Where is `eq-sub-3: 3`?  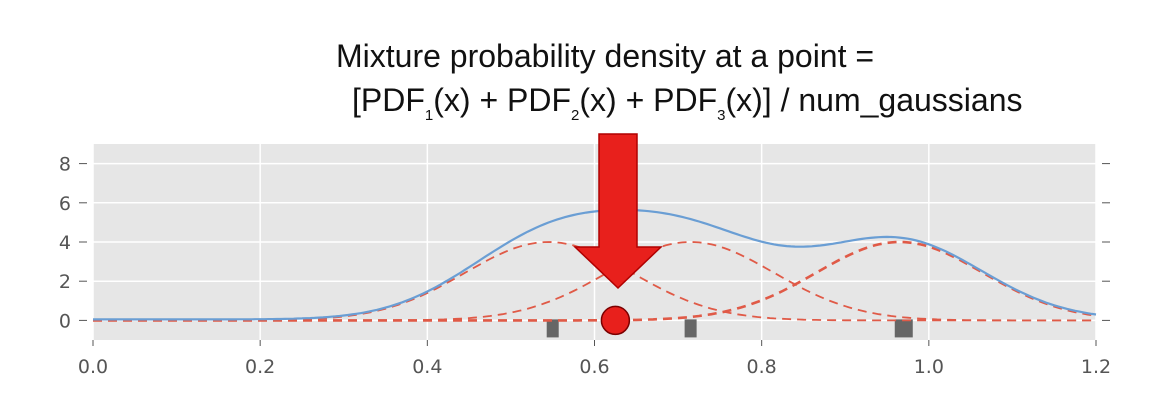 eq-sub-3: 3 is located at coordinates (721, 115).